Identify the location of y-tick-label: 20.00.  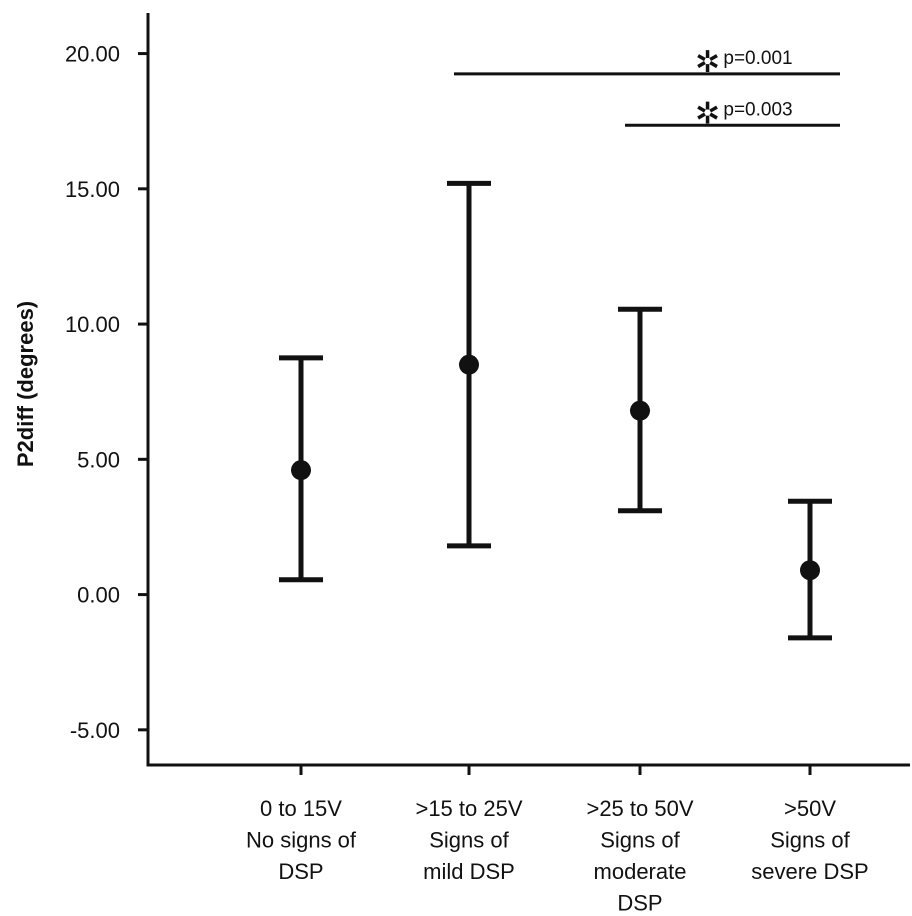
(92, 54).